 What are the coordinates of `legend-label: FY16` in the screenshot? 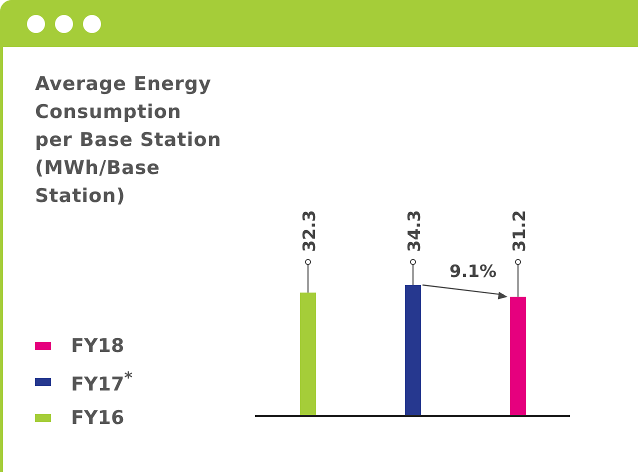 It's located at (97, 418).